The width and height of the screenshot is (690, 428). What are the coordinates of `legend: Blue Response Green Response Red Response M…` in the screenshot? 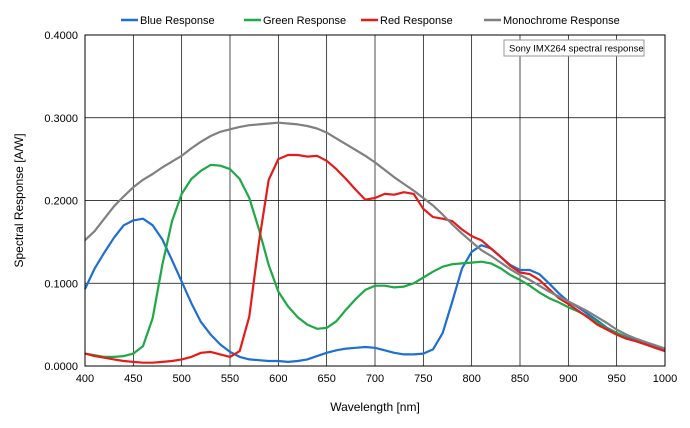 It's located at (370, 21).